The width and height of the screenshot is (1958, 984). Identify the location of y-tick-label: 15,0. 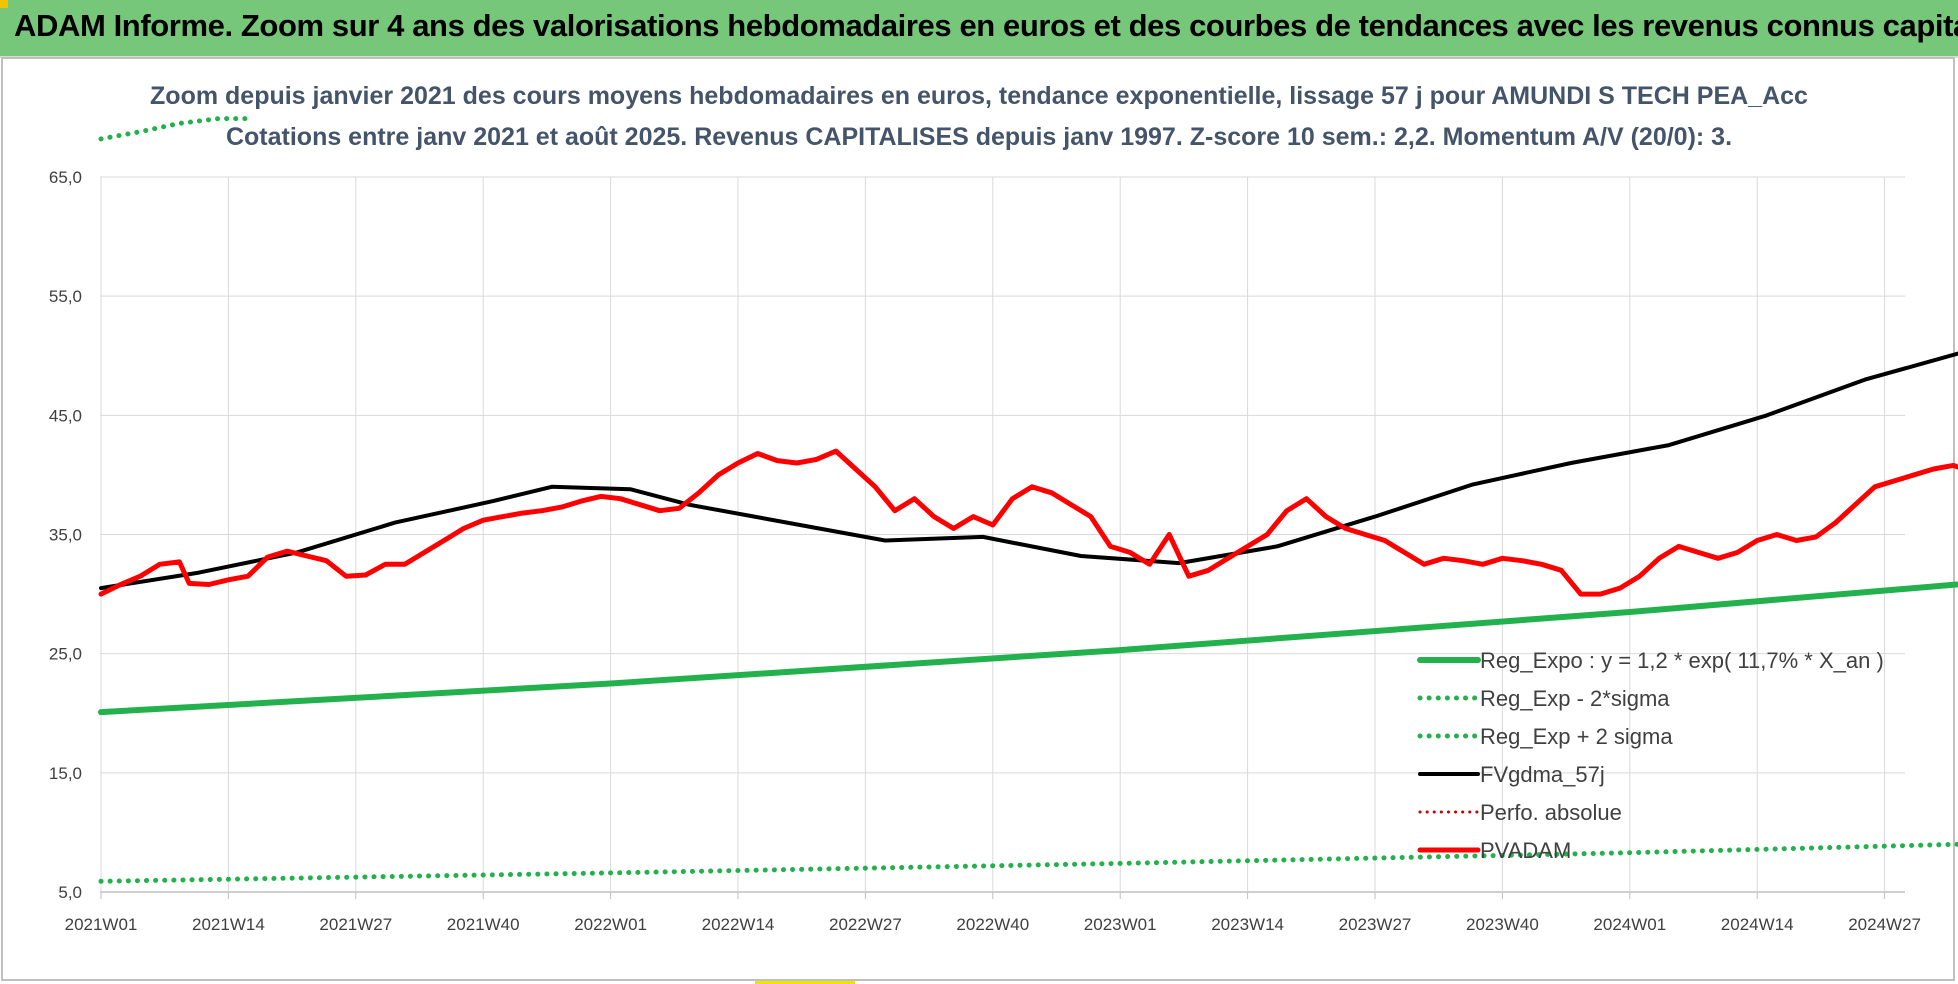
(65, 773).